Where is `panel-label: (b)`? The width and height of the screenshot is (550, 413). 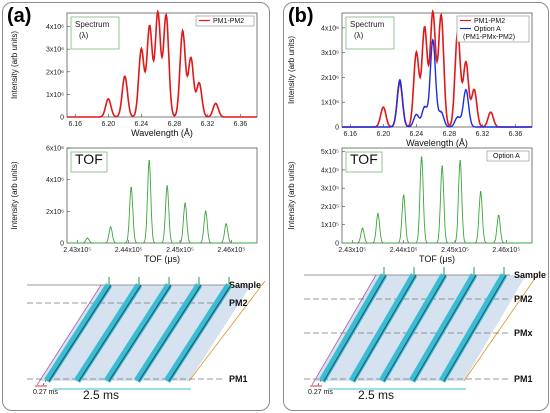 panel-label: (b) is located at coordinates (301, 16).